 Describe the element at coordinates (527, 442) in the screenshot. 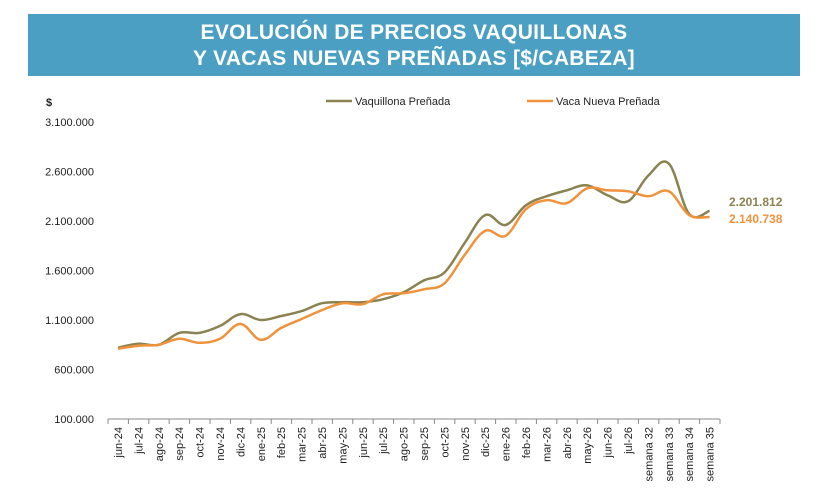

I see `x-tick-label: feb-26` at that location.